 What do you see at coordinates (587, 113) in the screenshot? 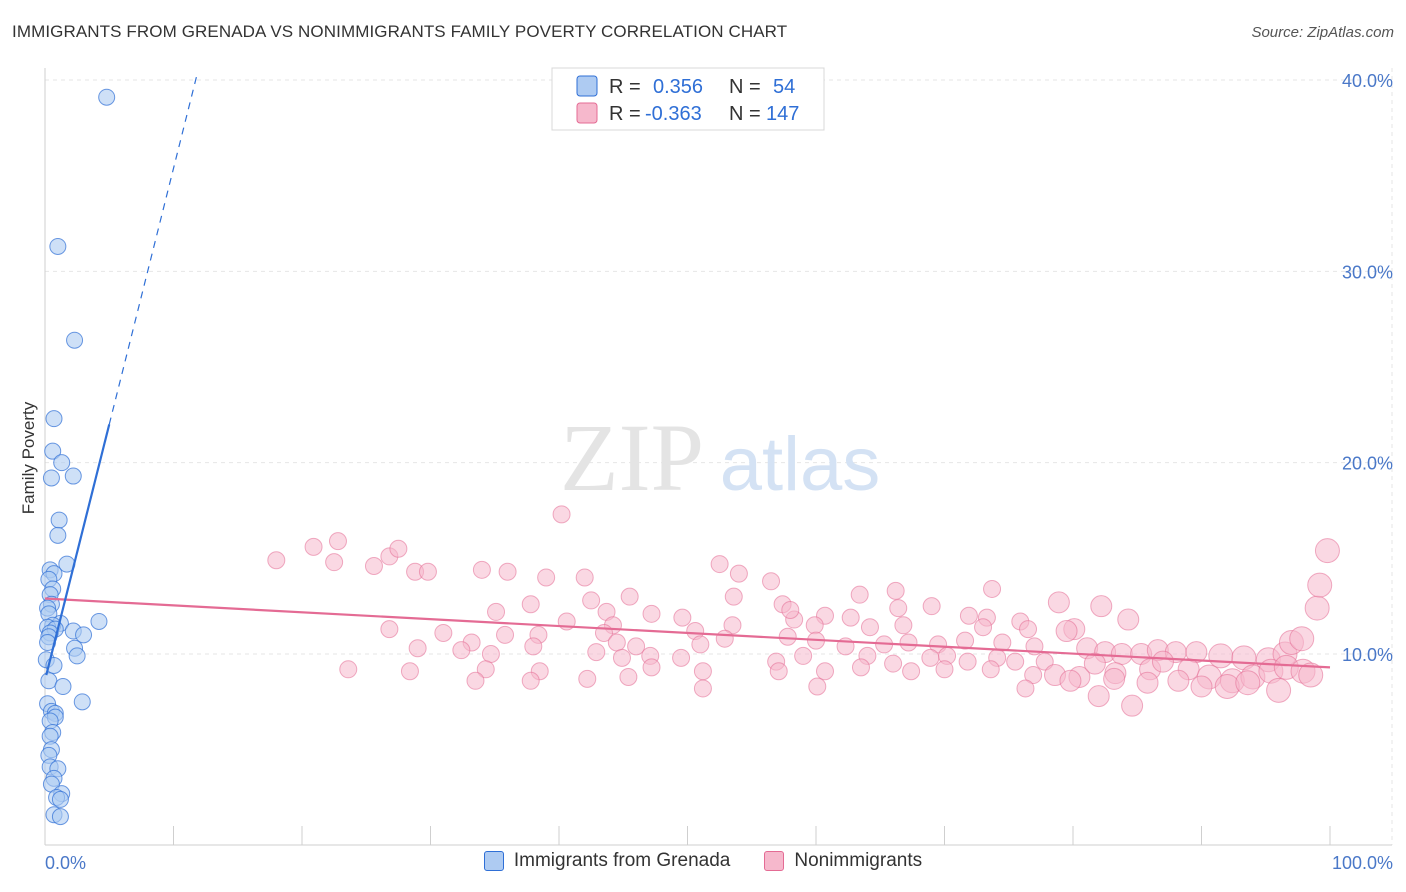
I see `legend-swatch-pink` at bounding box center [587, 113].